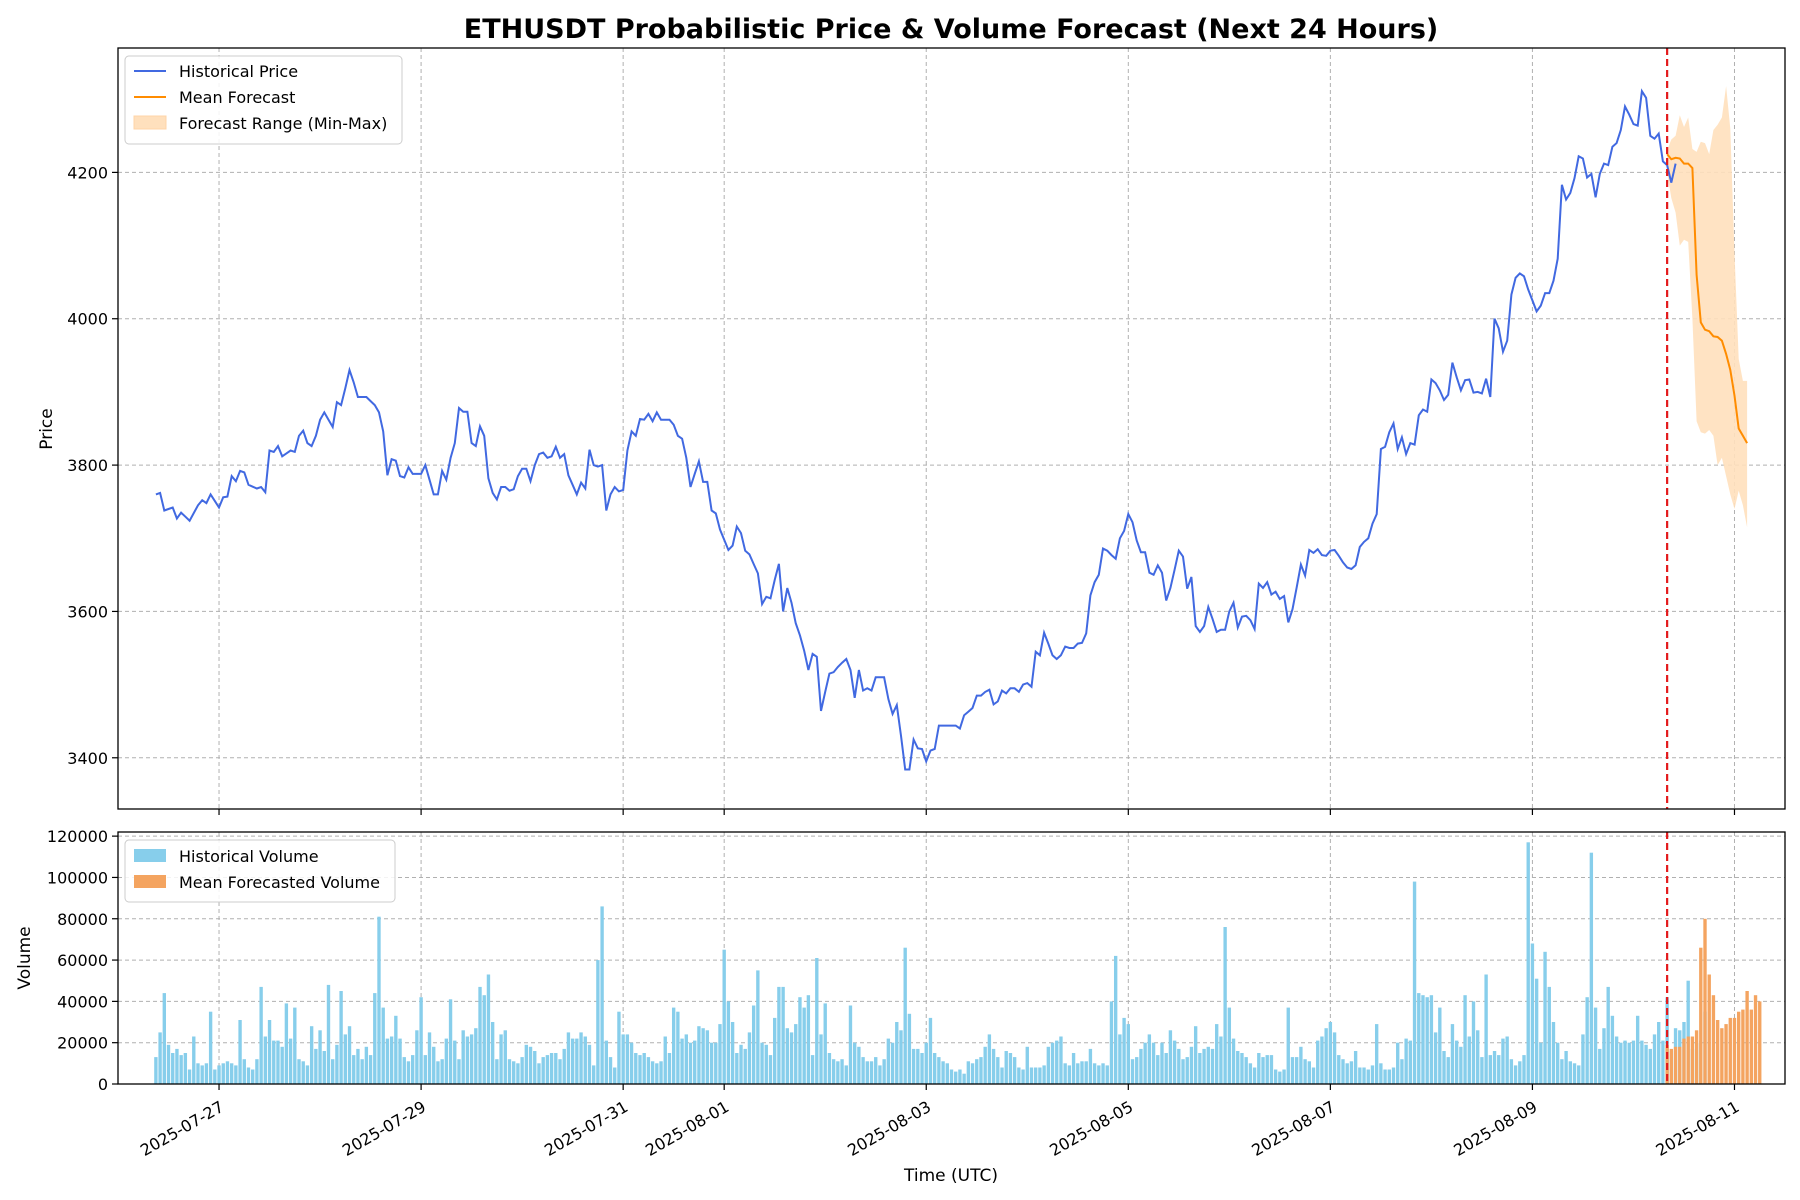  Describe the element at coordinates (384, 1128) in the screenshot. I see `x-tick-label: 2025-07-29` at that location.